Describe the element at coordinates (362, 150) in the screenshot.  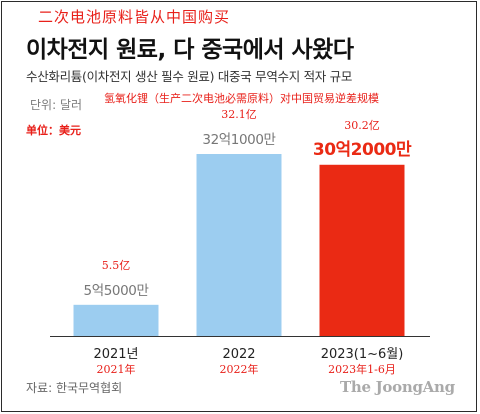
I see `bar-value-label: 30억2000만` at that location.